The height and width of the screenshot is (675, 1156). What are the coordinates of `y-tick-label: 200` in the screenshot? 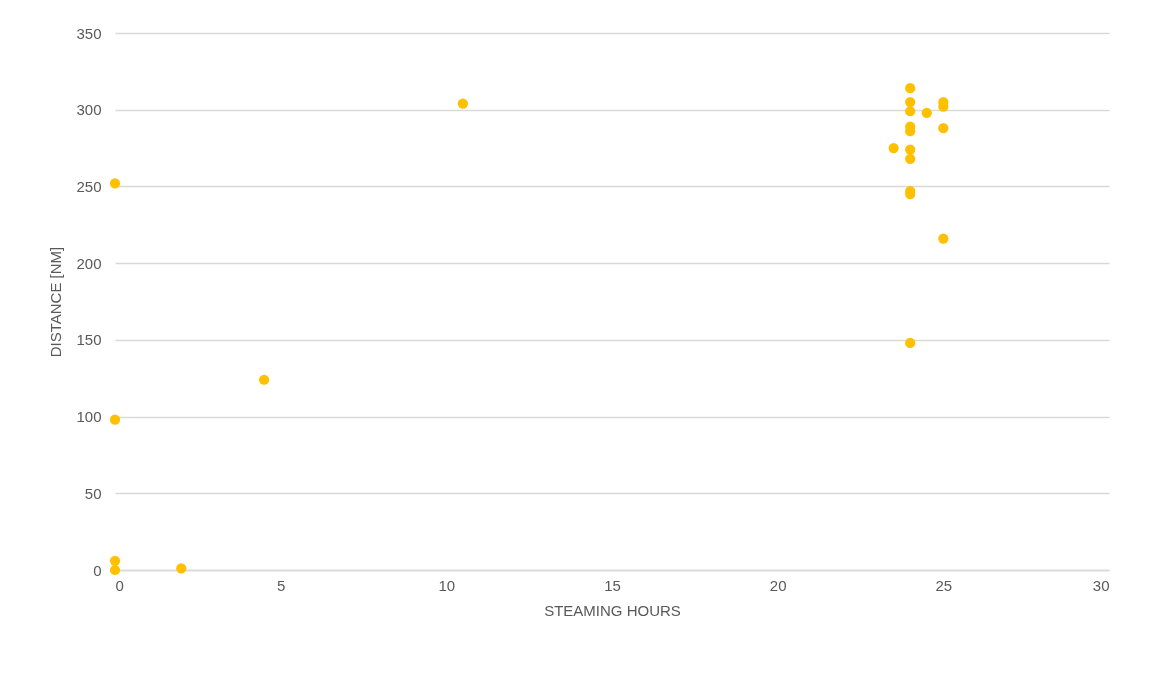 It's located at (89, 263).